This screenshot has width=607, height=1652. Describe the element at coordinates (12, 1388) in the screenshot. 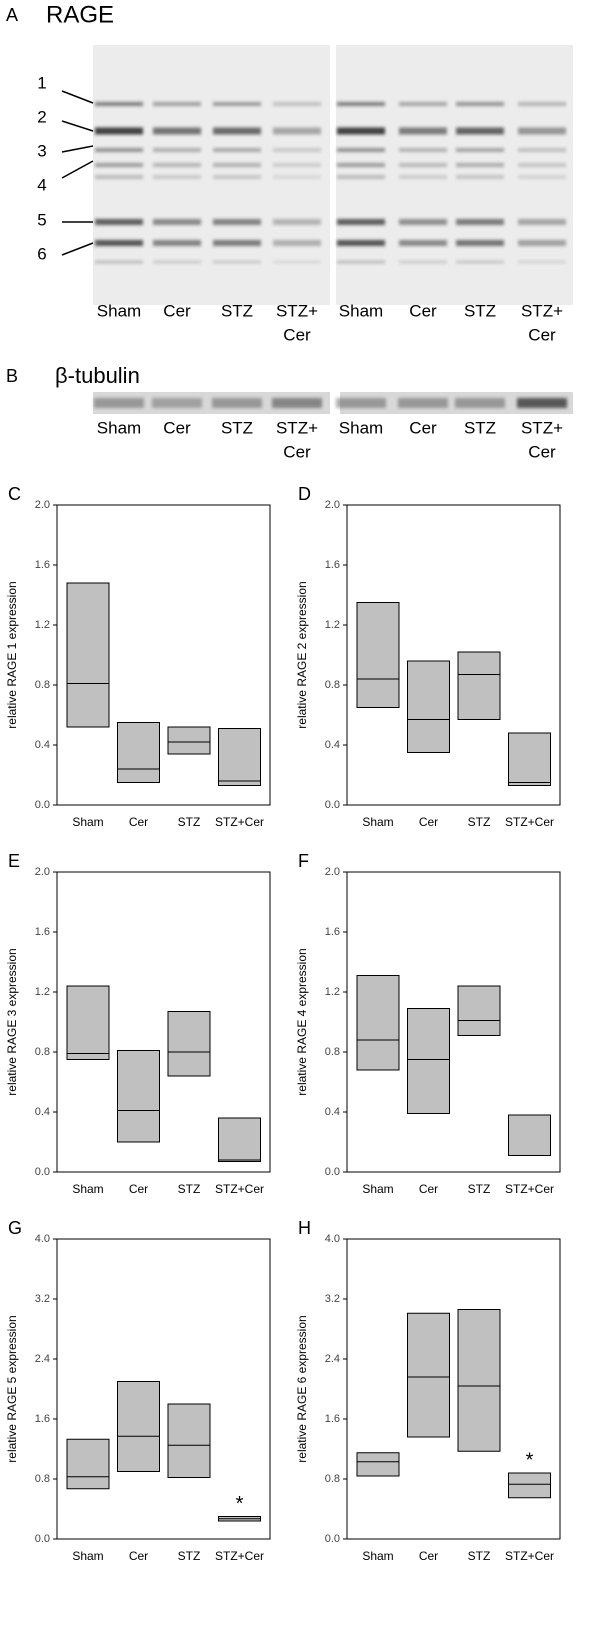

I see `y-axis-label: relative RAGE 5 expression` at that location.